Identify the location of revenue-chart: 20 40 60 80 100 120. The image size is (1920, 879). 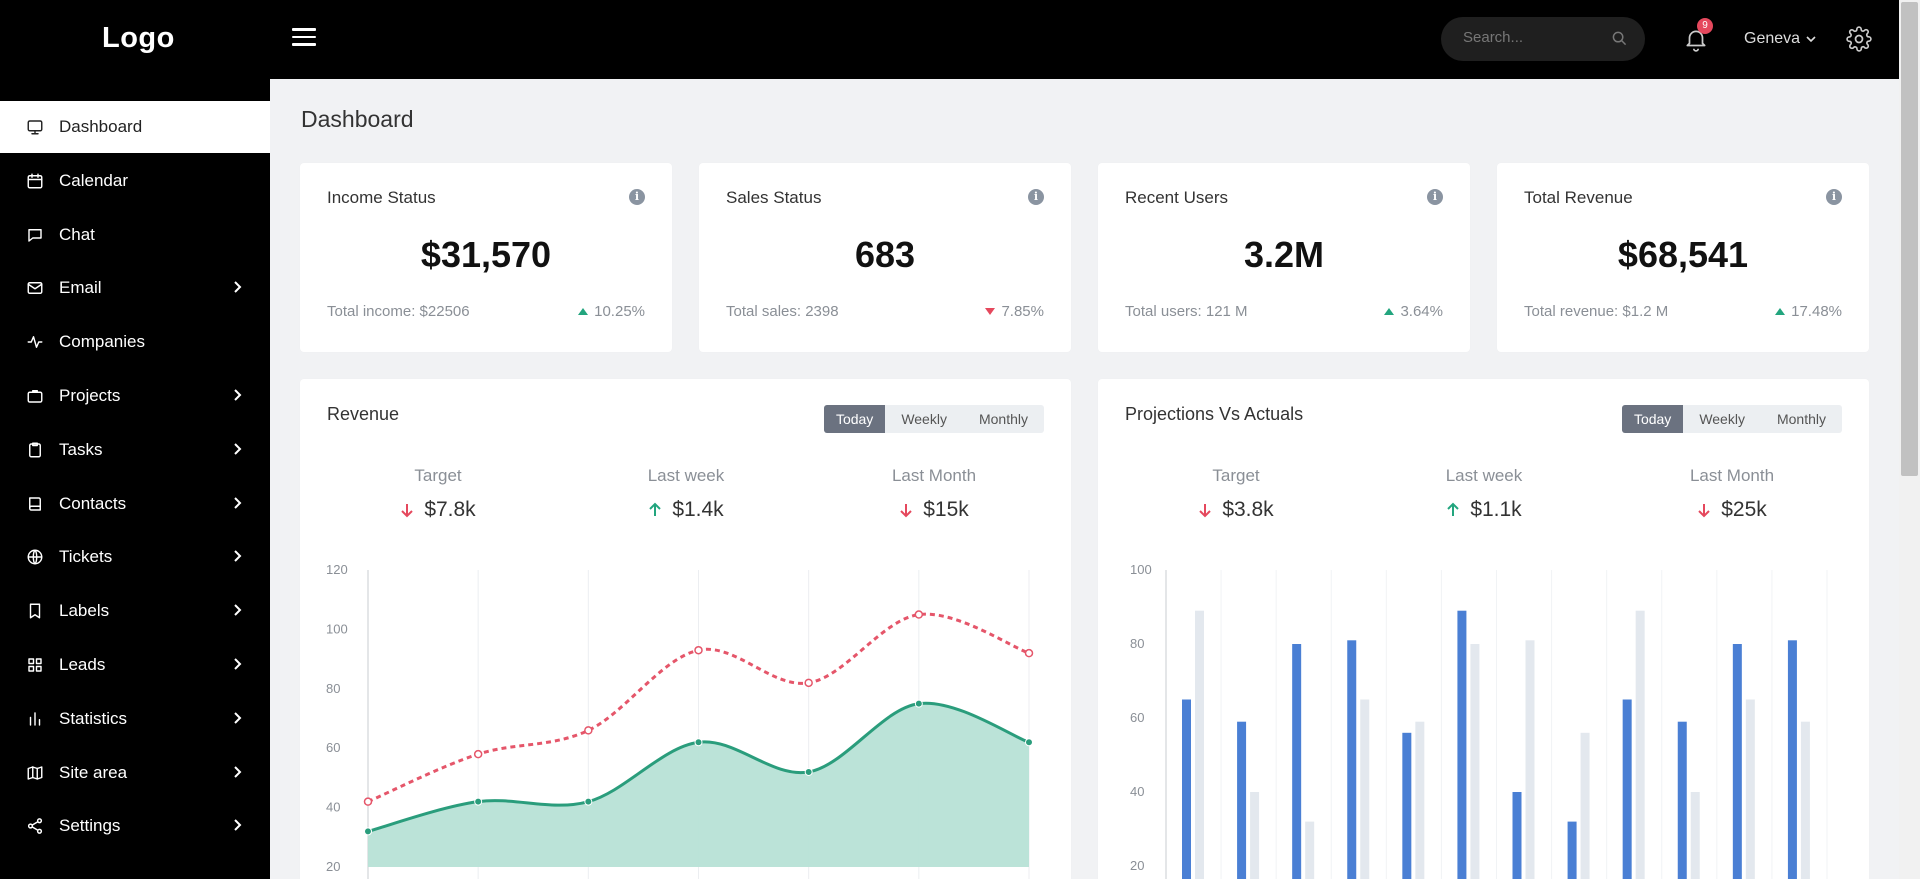
(680, 720).